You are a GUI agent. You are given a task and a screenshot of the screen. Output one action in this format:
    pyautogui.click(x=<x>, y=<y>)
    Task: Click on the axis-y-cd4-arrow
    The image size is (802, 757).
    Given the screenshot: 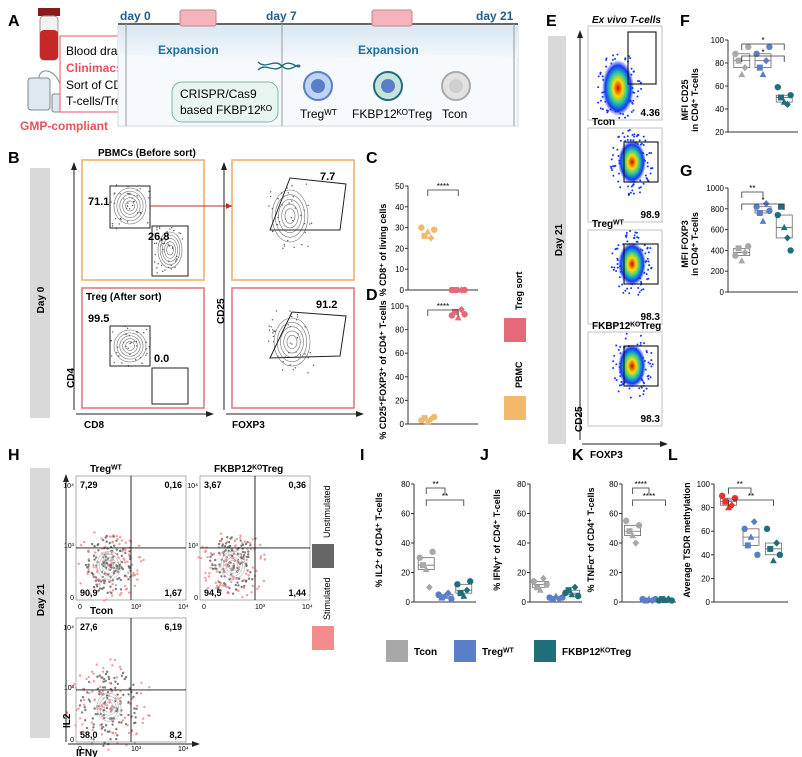 What is the action you would take?
    pyautogui.click(x=74, y=166)
    